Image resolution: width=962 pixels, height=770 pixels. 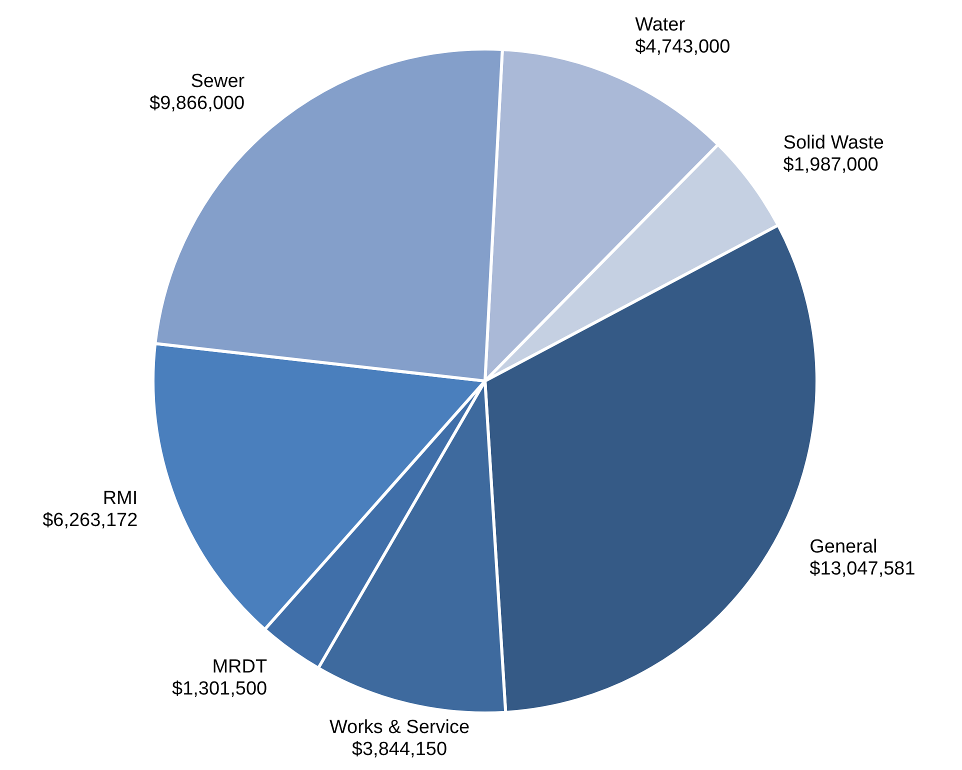 What do you see at coordinates (682, 47) in the screenshot?
I see `data-label: $4,743,000` at bounding box center [682, 47].